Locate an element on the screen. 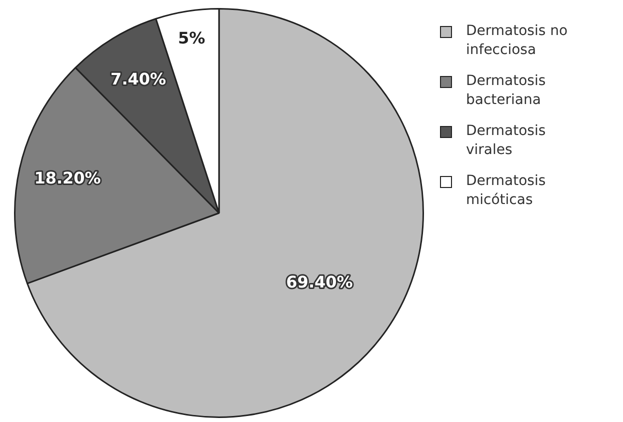  legend-label: Dermatosis bacteriana is located at coordinates (506, 91).